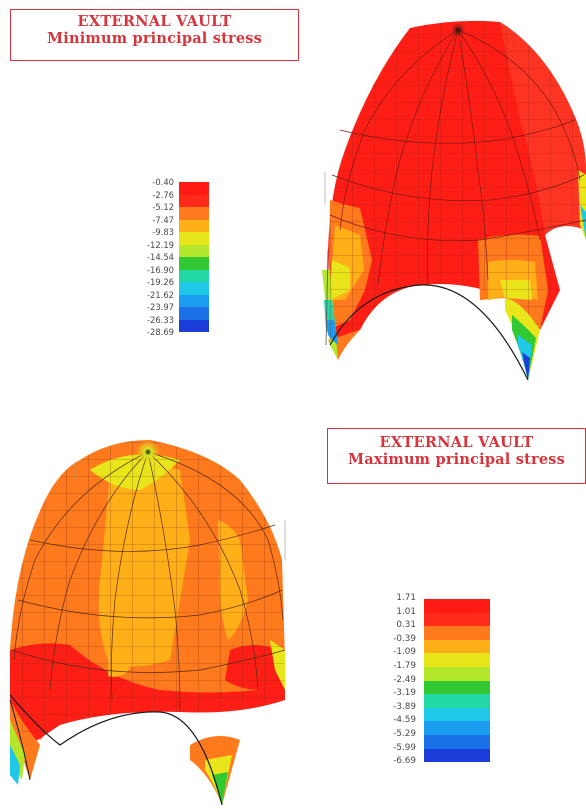  I want to click on bottom-legend-label: -5.29, so click(404, 734).